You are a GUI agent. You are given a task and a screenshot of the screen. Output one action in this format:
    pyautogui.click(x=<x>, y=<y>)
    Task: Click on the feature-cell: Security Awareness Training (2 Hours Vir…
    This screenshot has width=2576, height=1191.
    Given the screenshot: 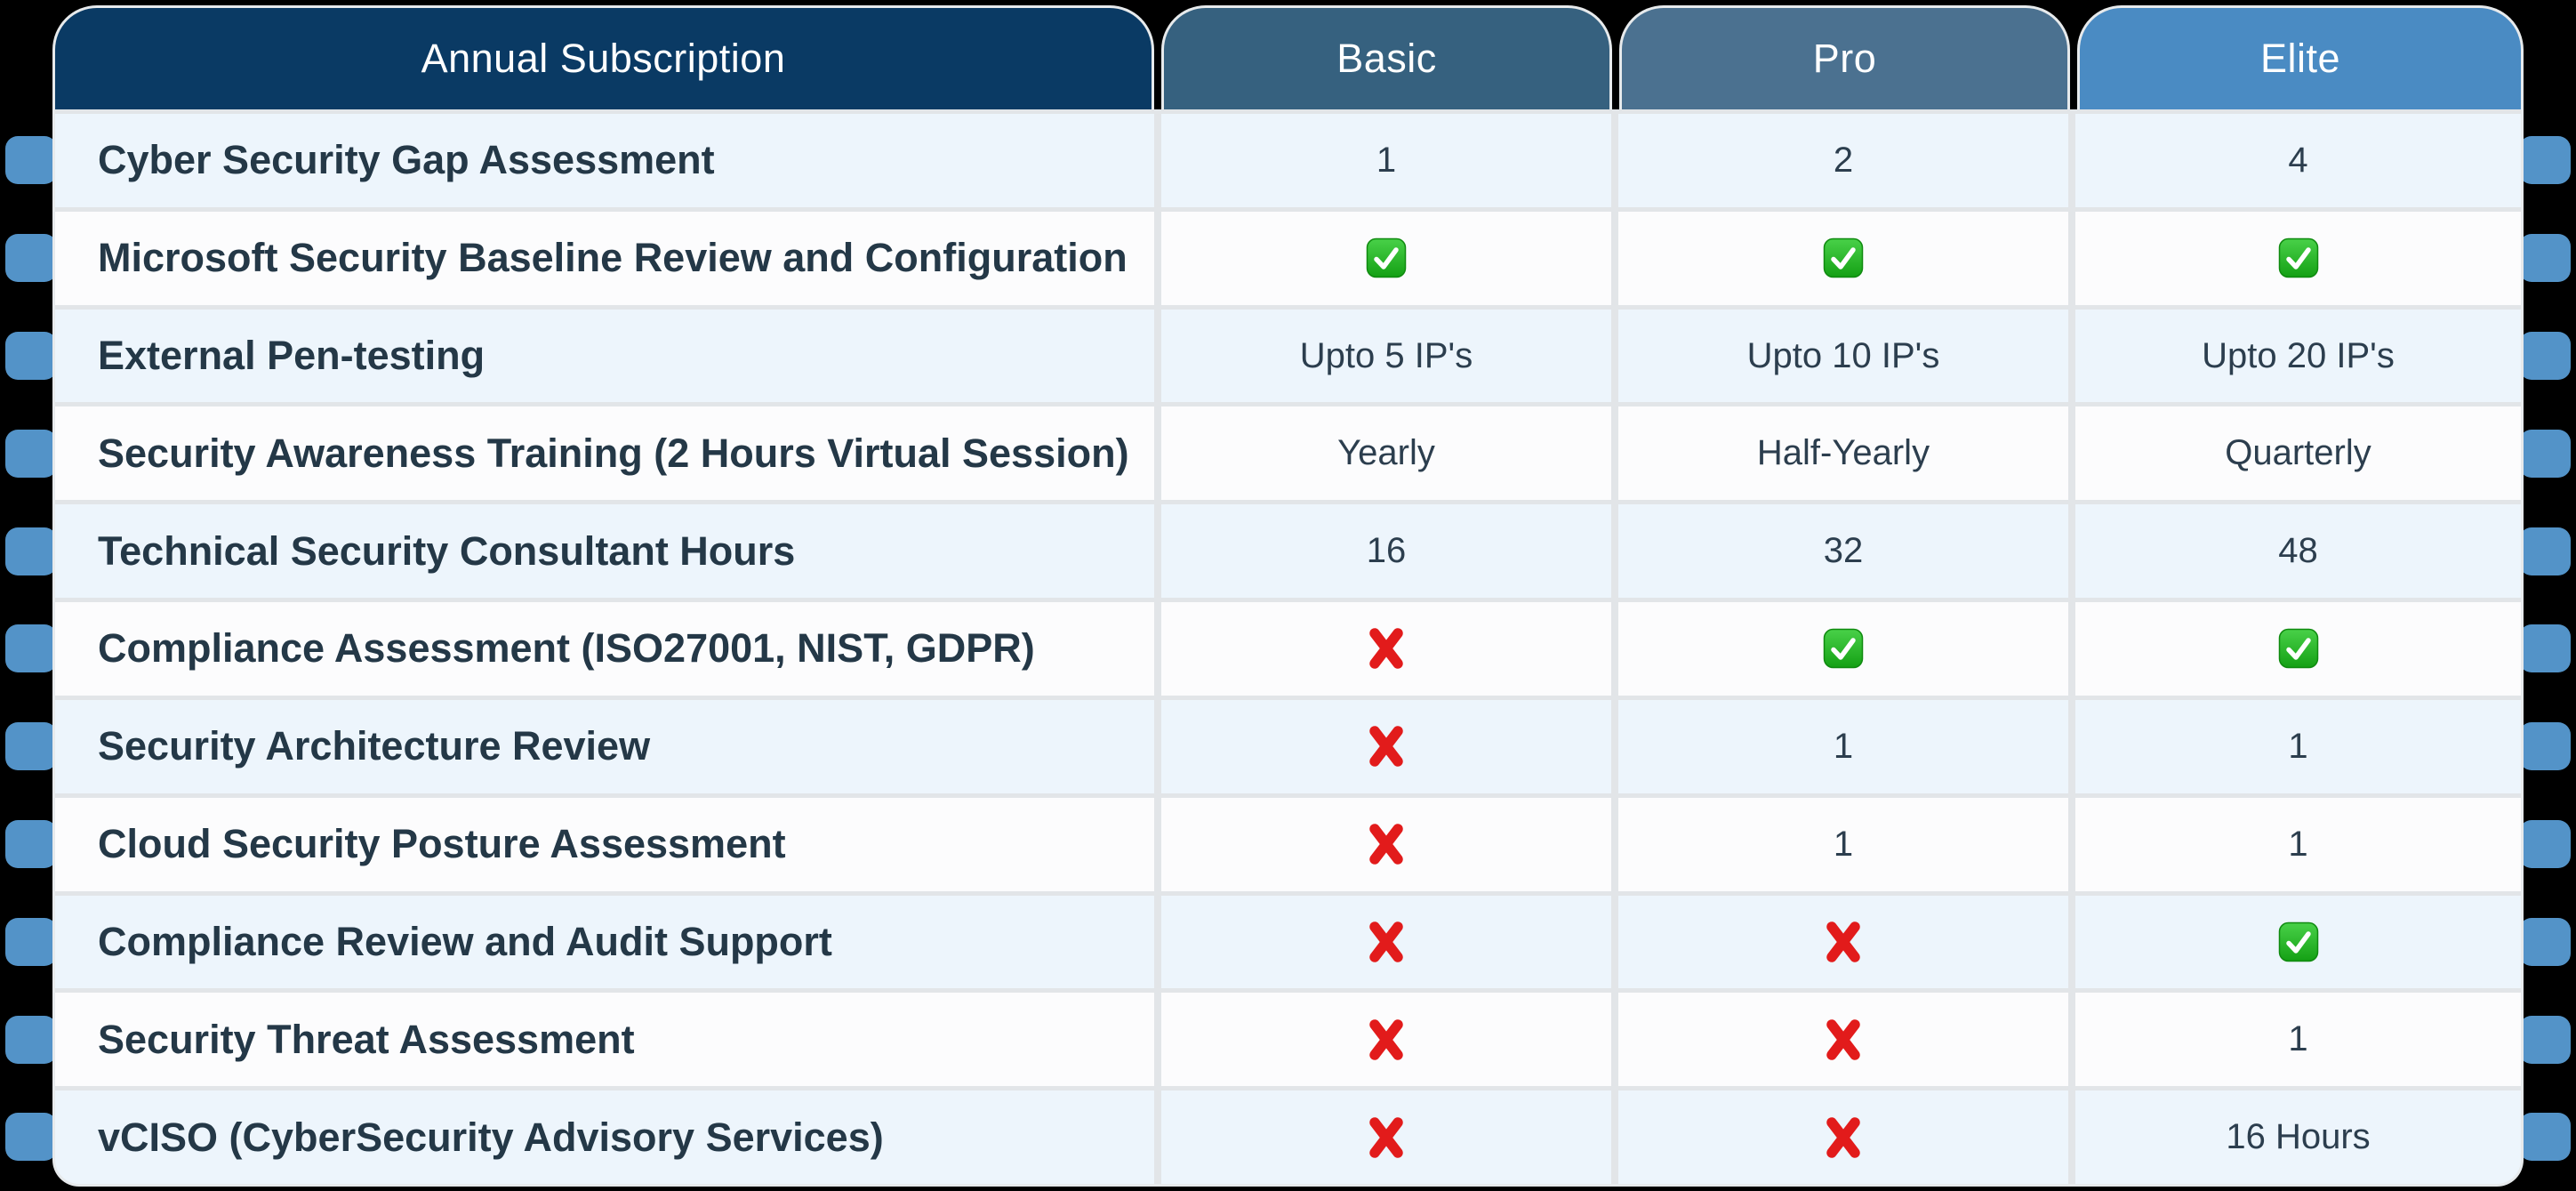 What is the action you would take?
    pyautogui.click(x=604, y=453)
    